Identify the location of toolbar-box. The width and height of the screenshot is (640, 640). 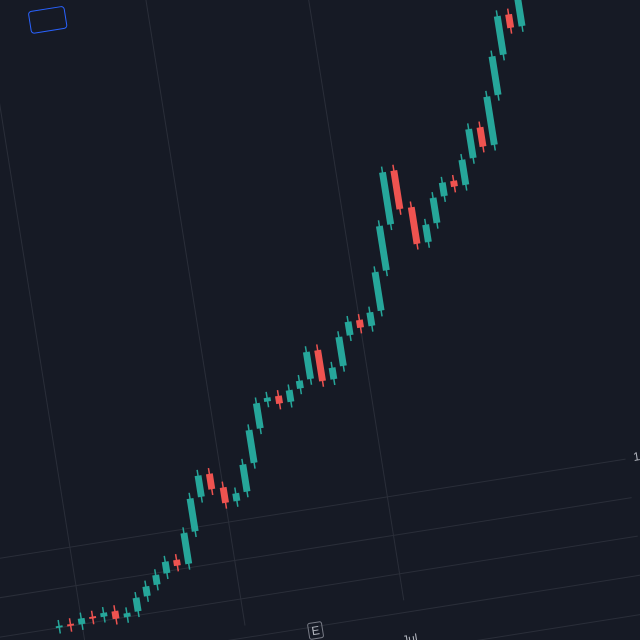
(48, 20).